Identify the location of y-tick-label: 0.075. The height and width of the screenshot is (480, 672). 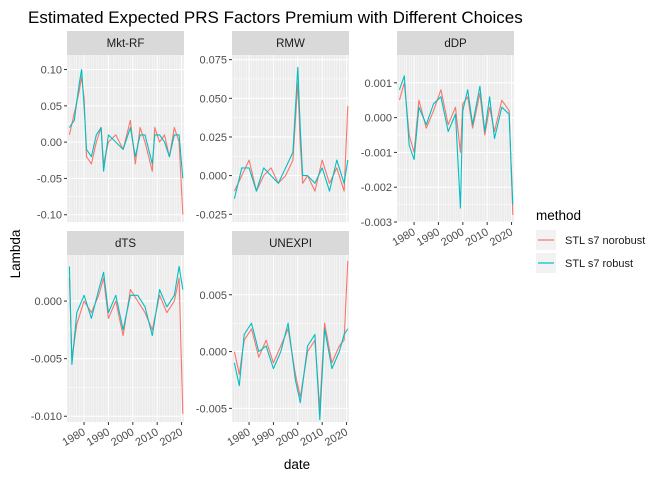
(213, 61).